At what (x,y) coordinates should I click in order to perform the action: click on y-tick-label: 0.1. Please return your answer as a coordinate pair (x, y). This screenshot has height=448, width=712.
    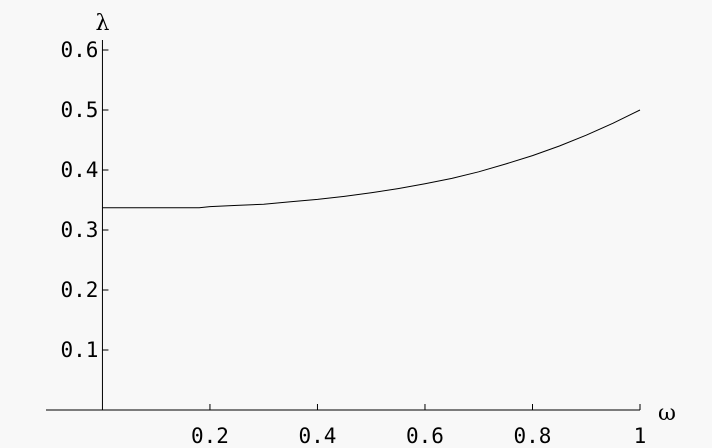
    Looking at the image, I should click on (80, 350).